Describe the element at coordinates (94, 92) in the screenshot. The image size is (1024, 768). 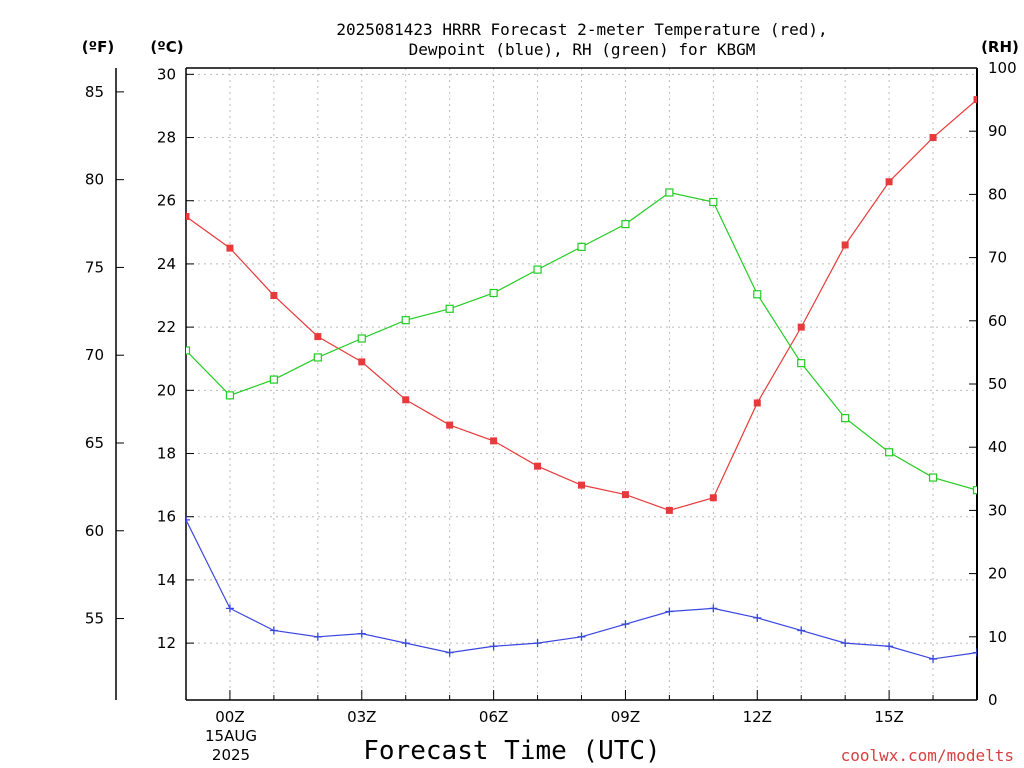
I see `fahrenheit-tick-label-85: 85` at that location.